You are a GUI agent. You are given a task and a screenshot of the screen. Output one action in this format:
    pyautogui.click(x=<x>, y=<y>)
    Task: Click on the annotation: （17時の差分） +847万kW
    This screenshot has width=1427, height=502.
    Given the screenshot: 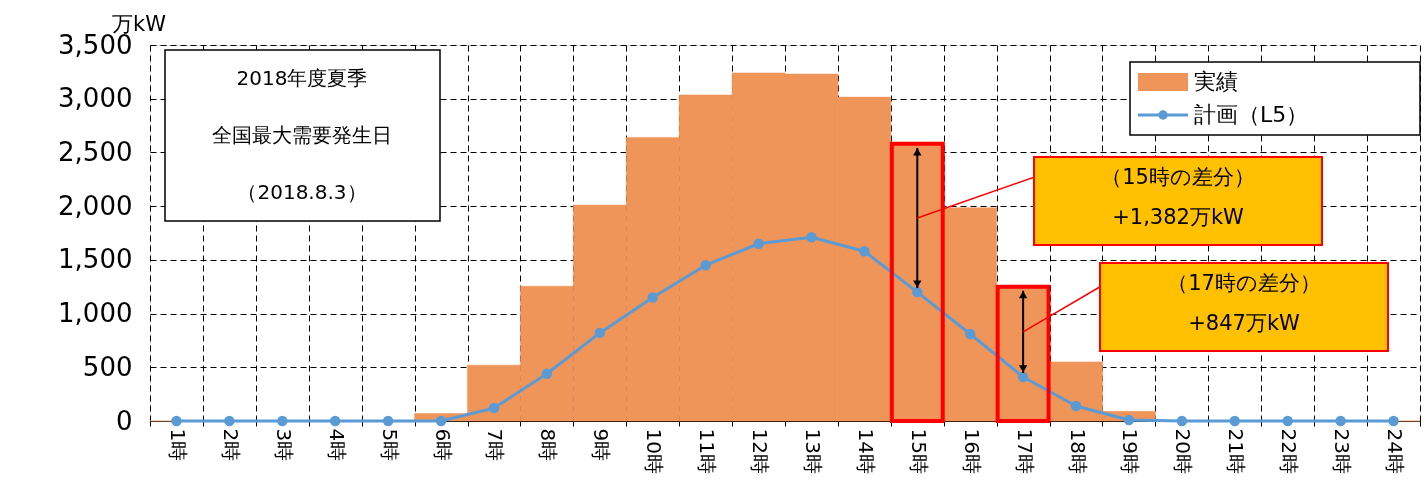 What is the action you would take?
    pyautogui.click(x=1244, y=303)
    